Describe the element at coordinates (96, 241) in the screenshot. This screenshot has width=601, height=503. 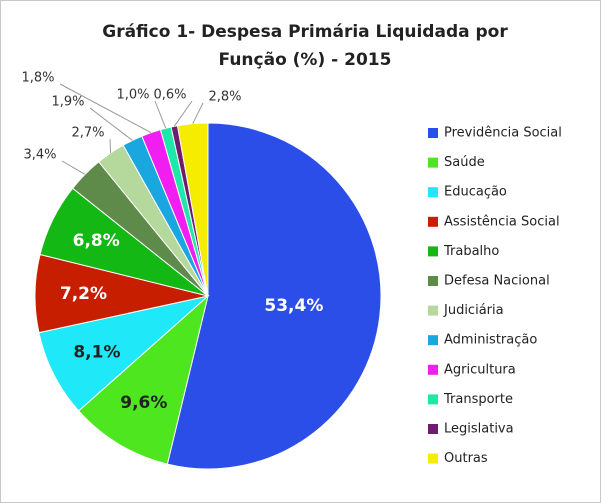
I see `data-label: 6,8%` at that location.